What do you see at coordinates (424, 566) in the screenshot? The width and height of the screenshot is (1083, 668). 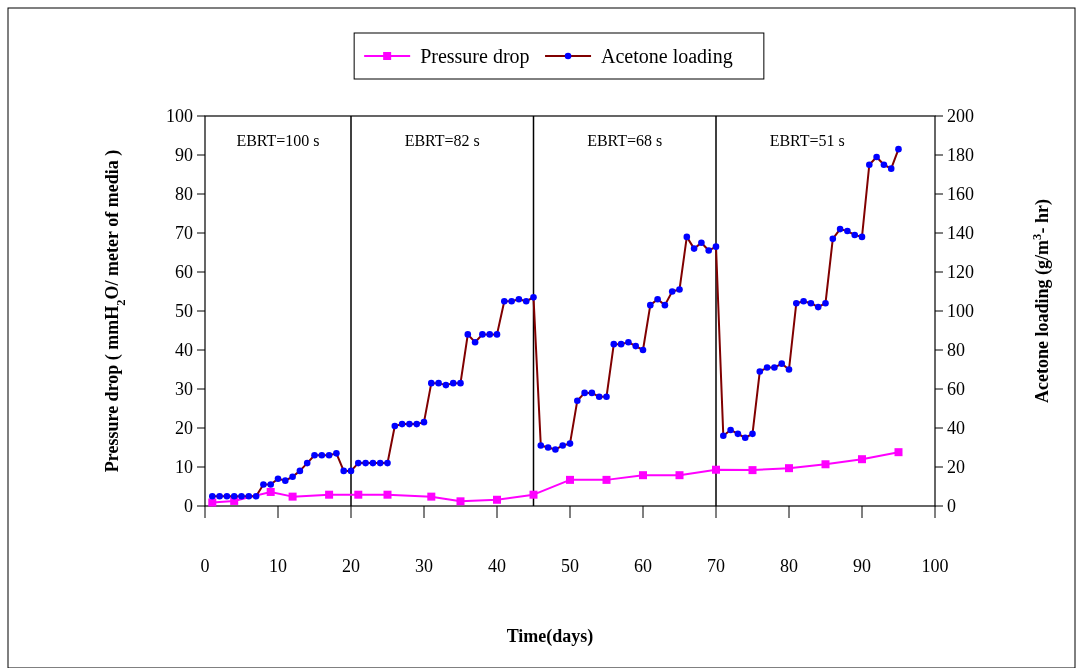 I see `x-tick-label: 30` at bounding box center [424, 566].